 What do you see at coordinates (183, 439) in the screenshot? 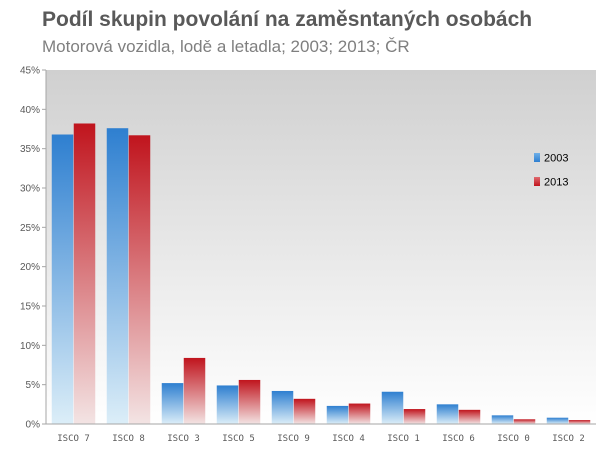
I see `x-tick-label: ISCO 3` at bounding box center [183, 439].